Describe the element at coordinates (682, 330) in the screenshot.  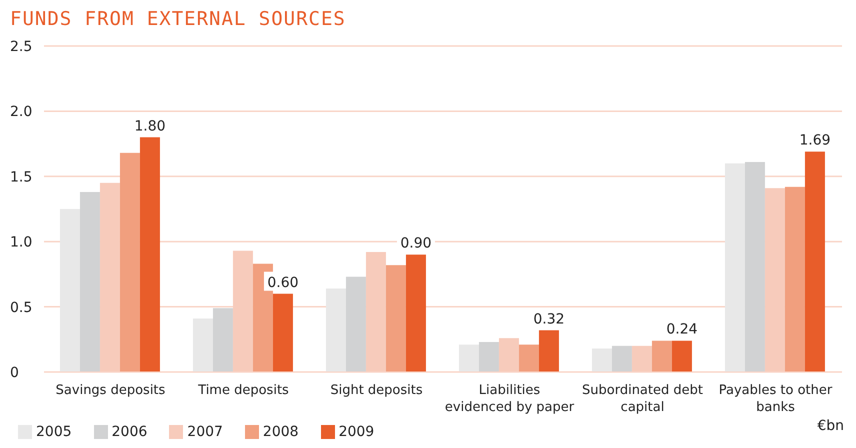
I see `data-label: 0.24` at that location.